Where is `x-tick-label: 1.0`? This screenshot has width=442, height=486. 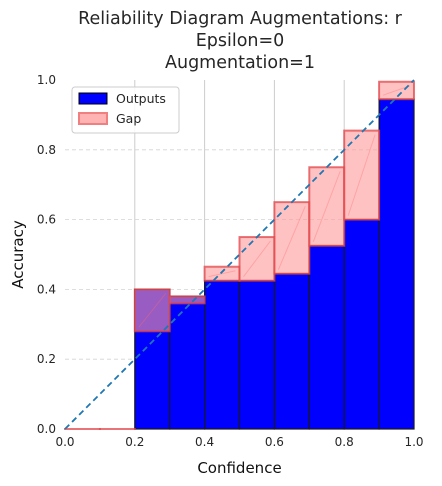
x-tick-label: 1.0 is located at coordinates (413, 442).